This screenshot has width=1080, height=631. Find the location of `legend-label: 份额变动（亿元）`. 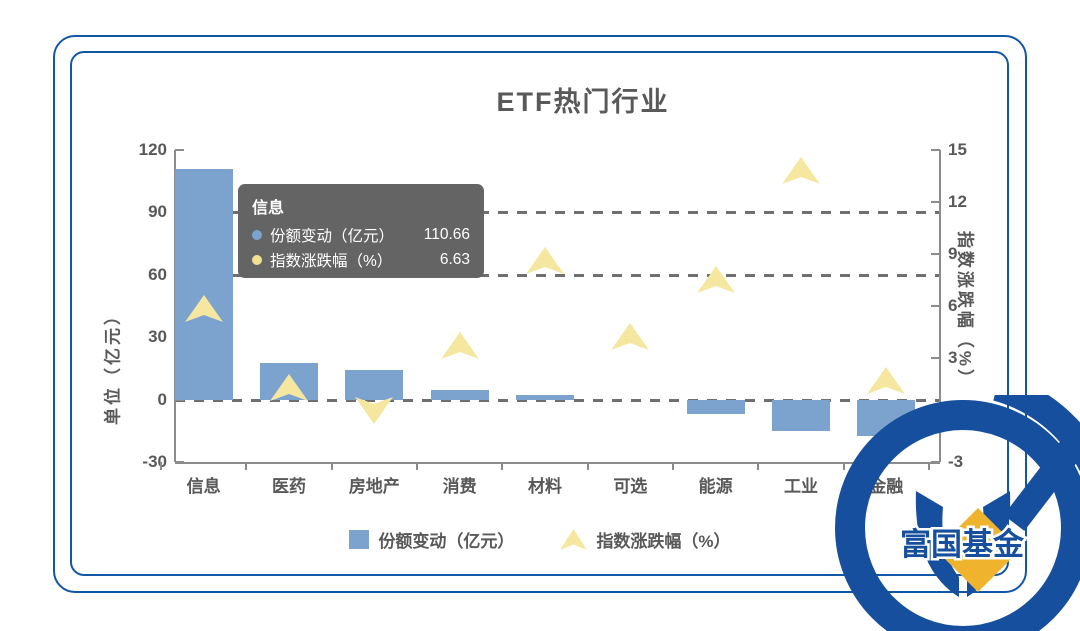

legend-label: 份额变动（亿元） is located at coordinates (446, 541).